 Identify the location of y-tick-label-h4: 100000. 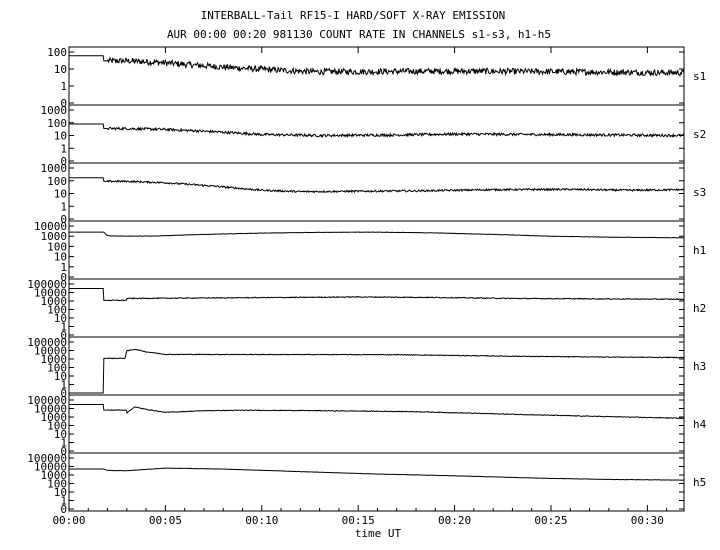
(47, 400).